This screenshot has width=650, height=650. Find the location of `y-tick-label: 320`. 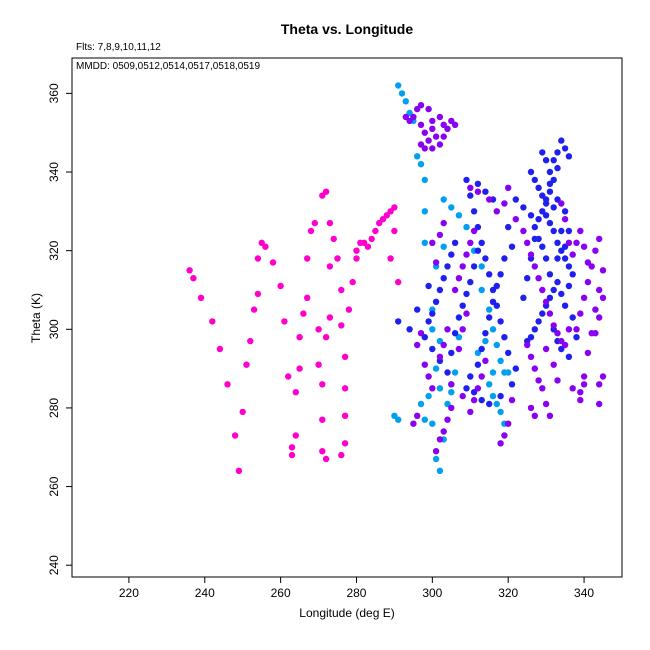

y-tick-label: 320 is located at coordinates (54, 250).